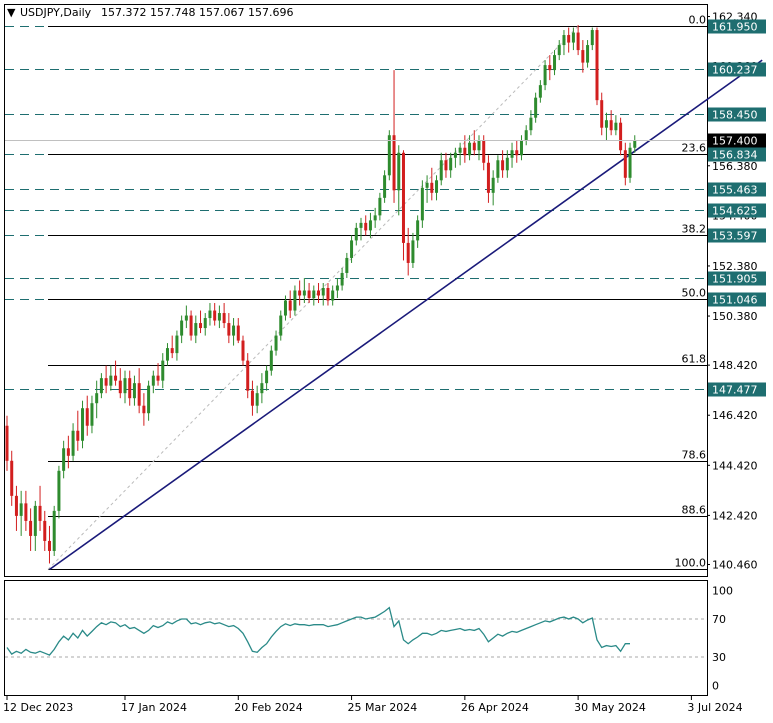  What do you see at coordinates (610, 707) in the screenshot?
I see `date-tick-label: 30 May 2024` at bounding box center [610, 707].